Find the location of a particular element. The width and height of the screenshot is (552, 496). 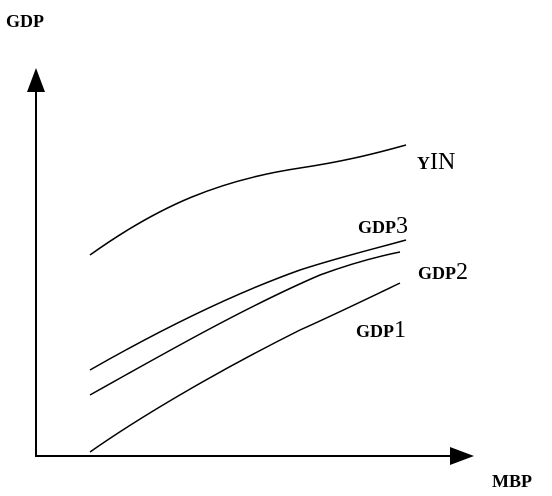

curve-label-yin: YIN is located at coordinates (436, 162).